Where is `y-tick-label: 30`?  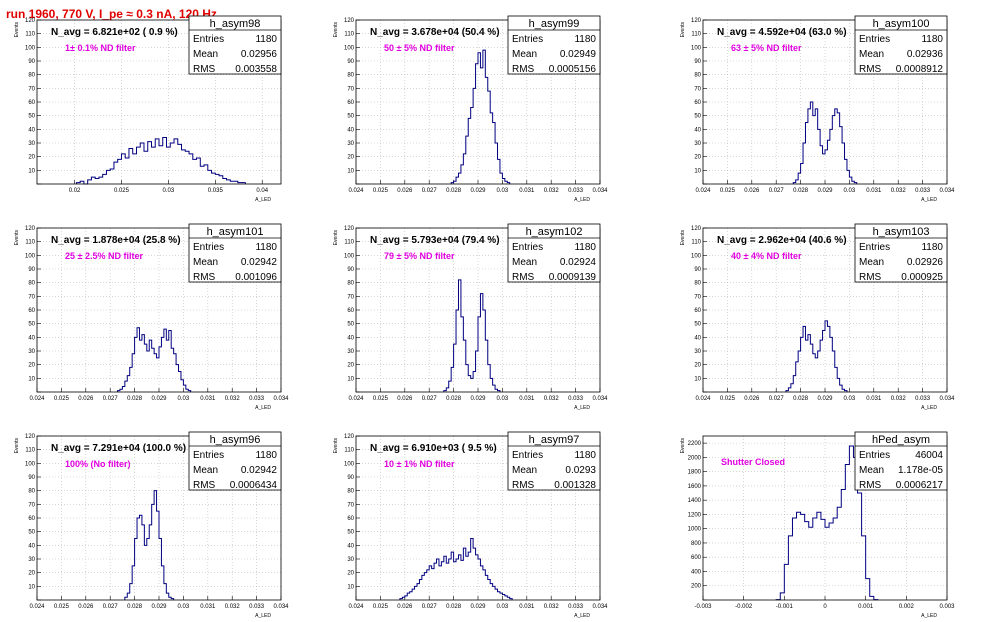
y-tick-label: 30 is located at coordinates (31, 352).